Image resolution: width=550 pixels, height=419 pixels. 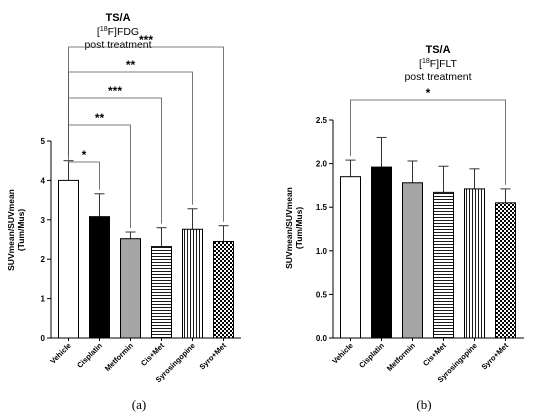 I want to click on panel-b-subtitle: post treatment, so click(x=437, y=77).